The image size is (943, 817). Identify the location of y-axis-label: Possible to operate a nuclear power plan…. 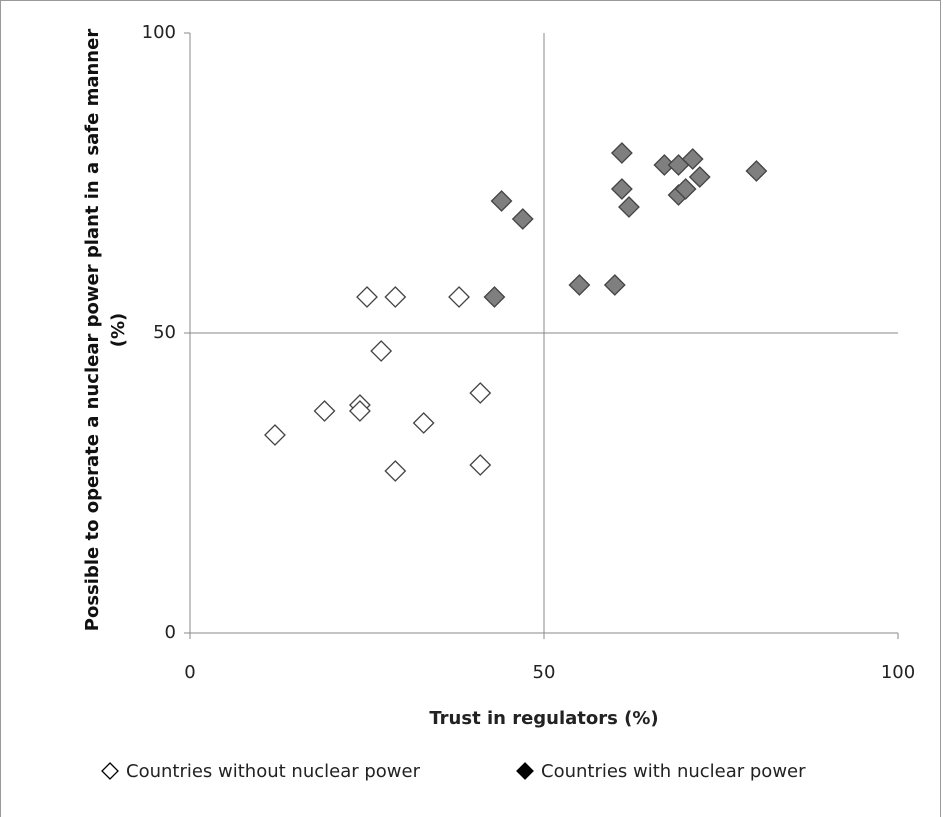
(120, 330).